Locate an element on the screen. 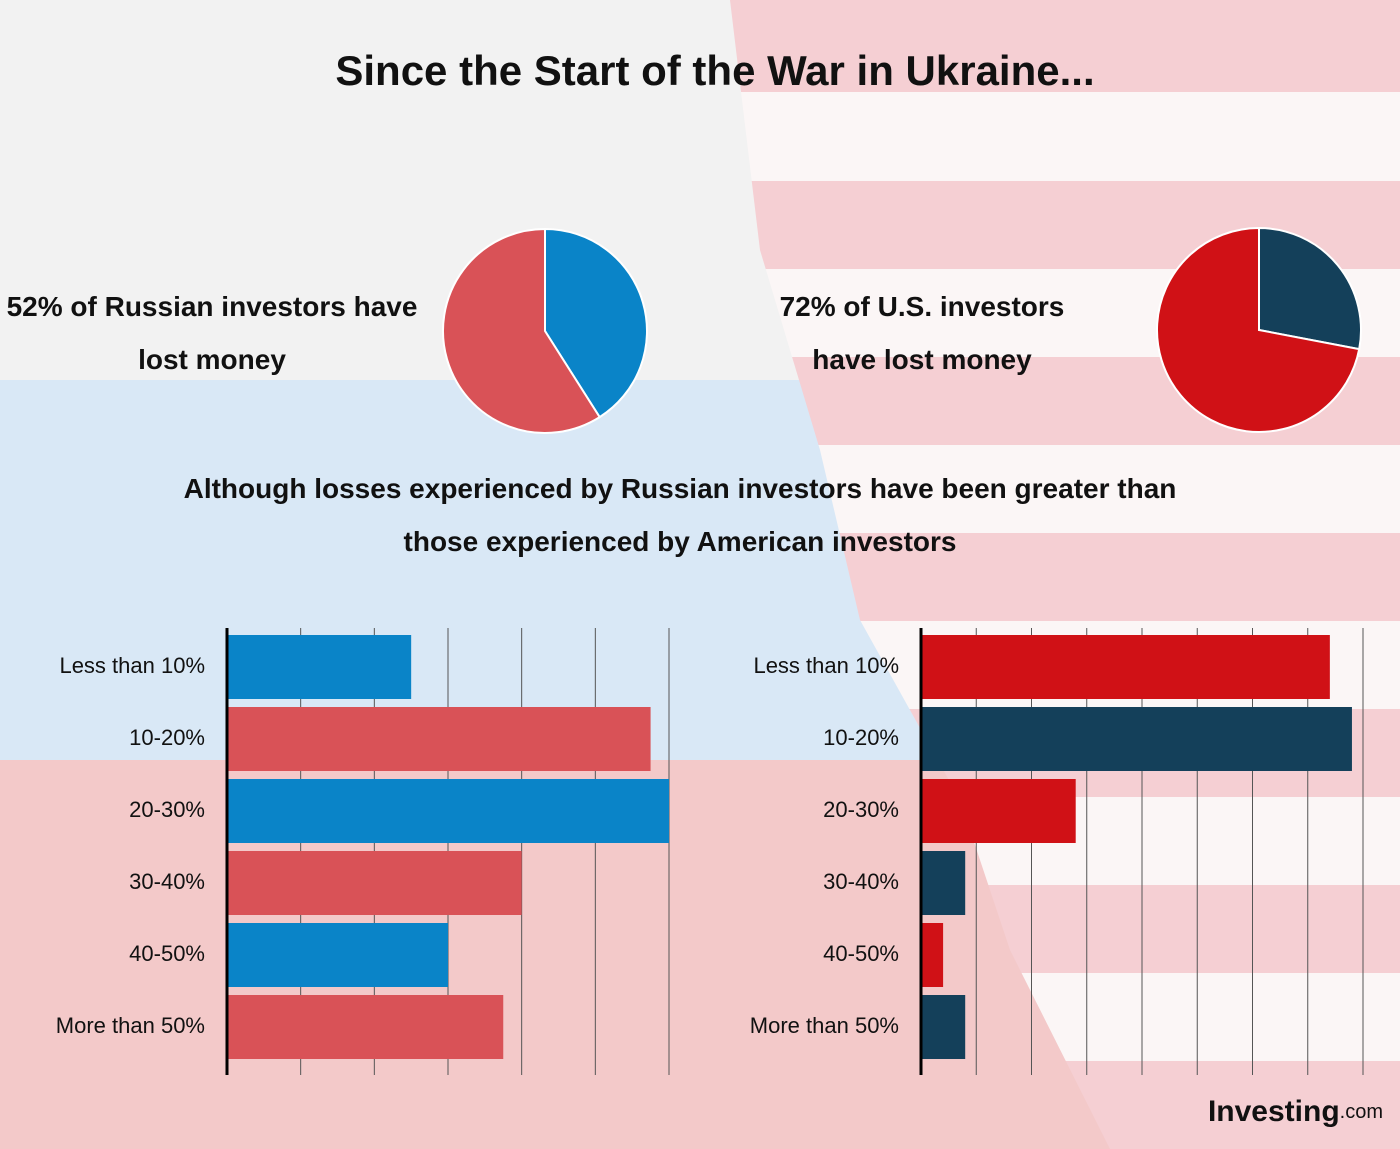 The height and width of the screenshot is (1149, 1400). pie-caption: 72% of U.S. investors have lost money is located at coordinates (922, 333).